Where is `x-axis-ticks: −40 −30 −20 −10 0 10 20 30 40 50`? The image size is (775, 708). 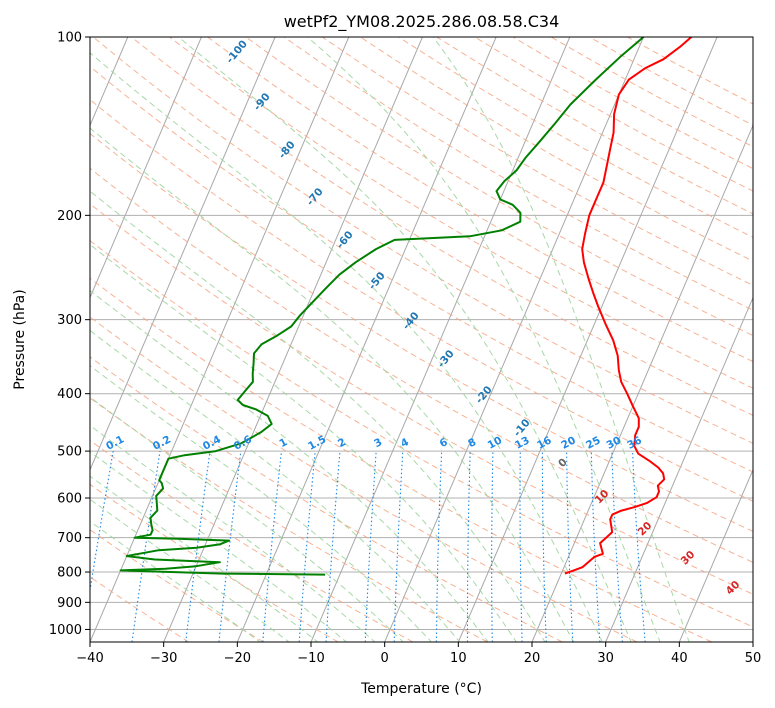 x-axis-ticks: −40 −30 −20 −10 0 10 20 30 40 50 is located at coordinates (418, 654).